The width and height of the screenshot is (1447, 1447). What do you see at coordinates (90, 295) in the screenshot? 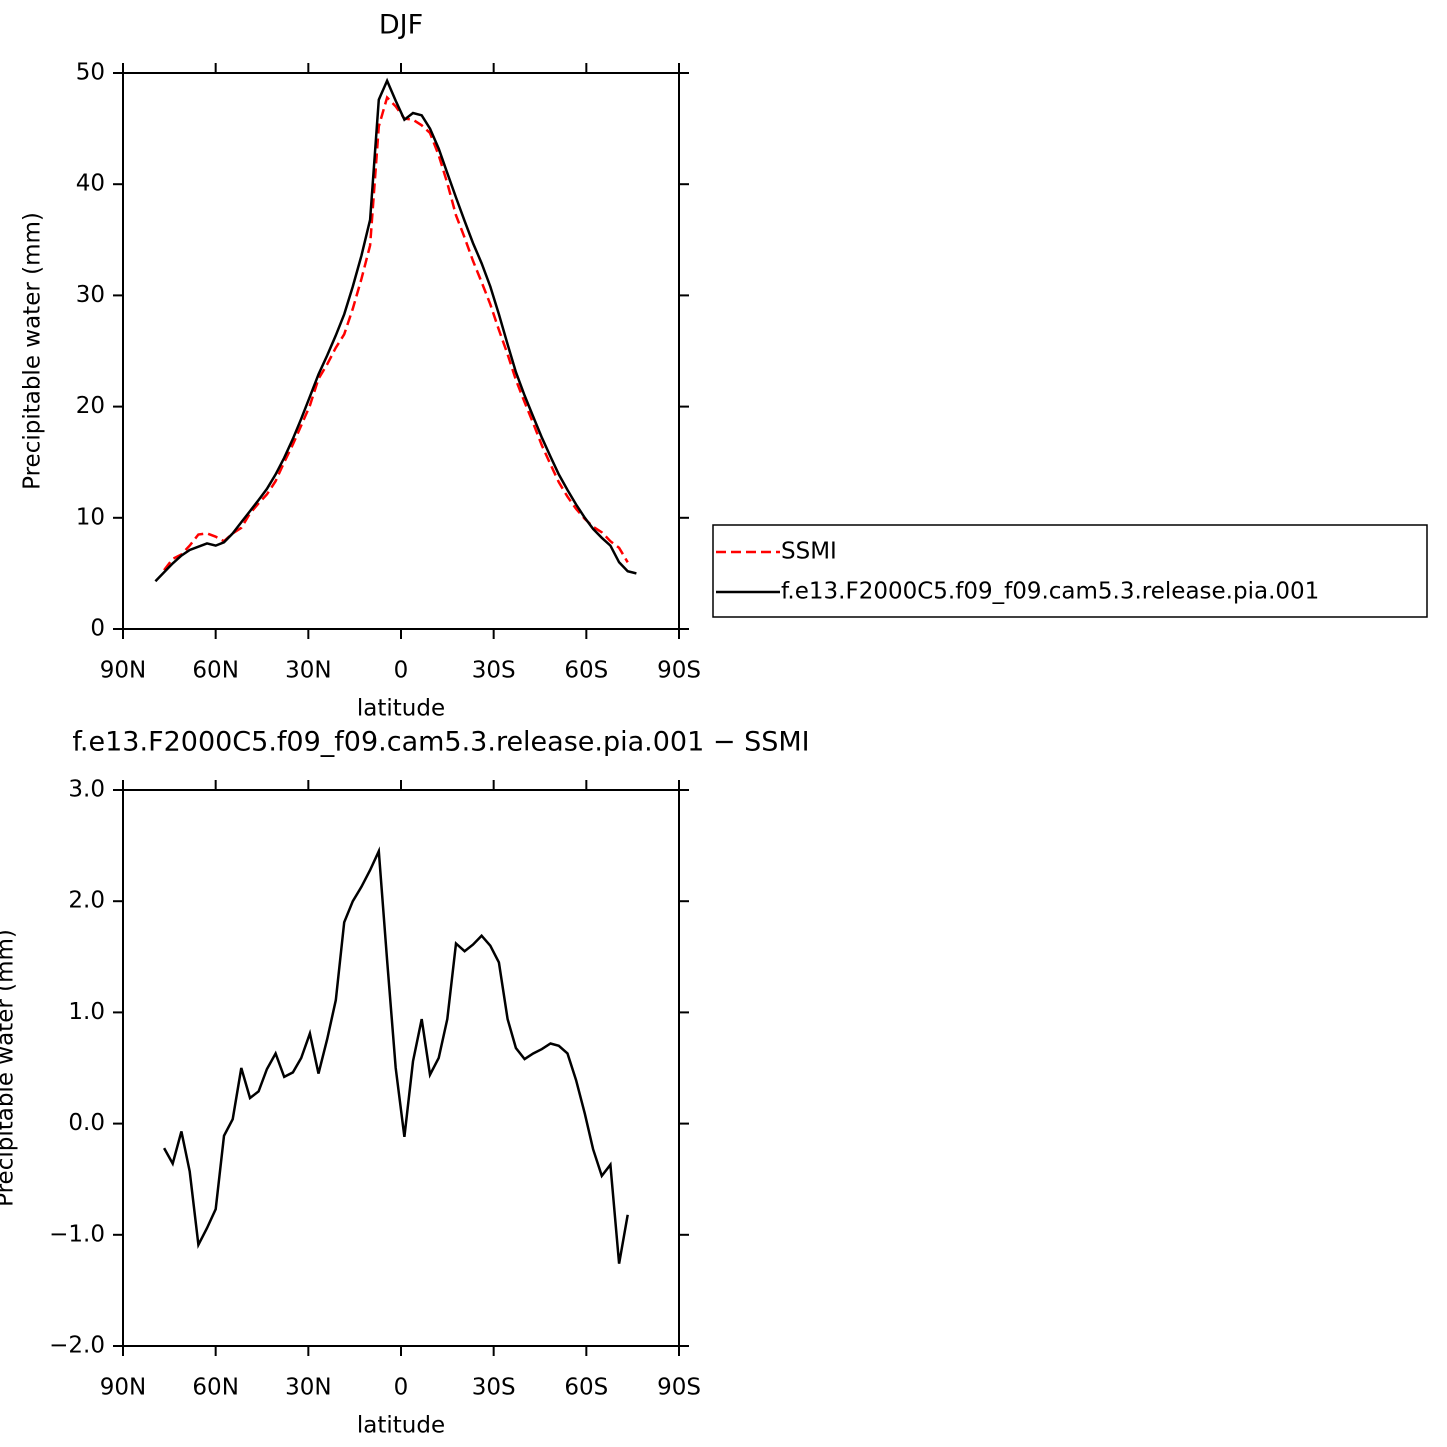
I see `y-tick-label: 30` at bounding box center [90, 295].